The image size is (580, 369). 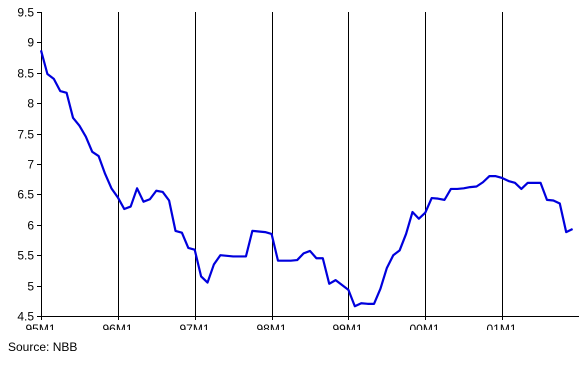 I want to click on y-tick-label: 8, so click(x=30, y=104).